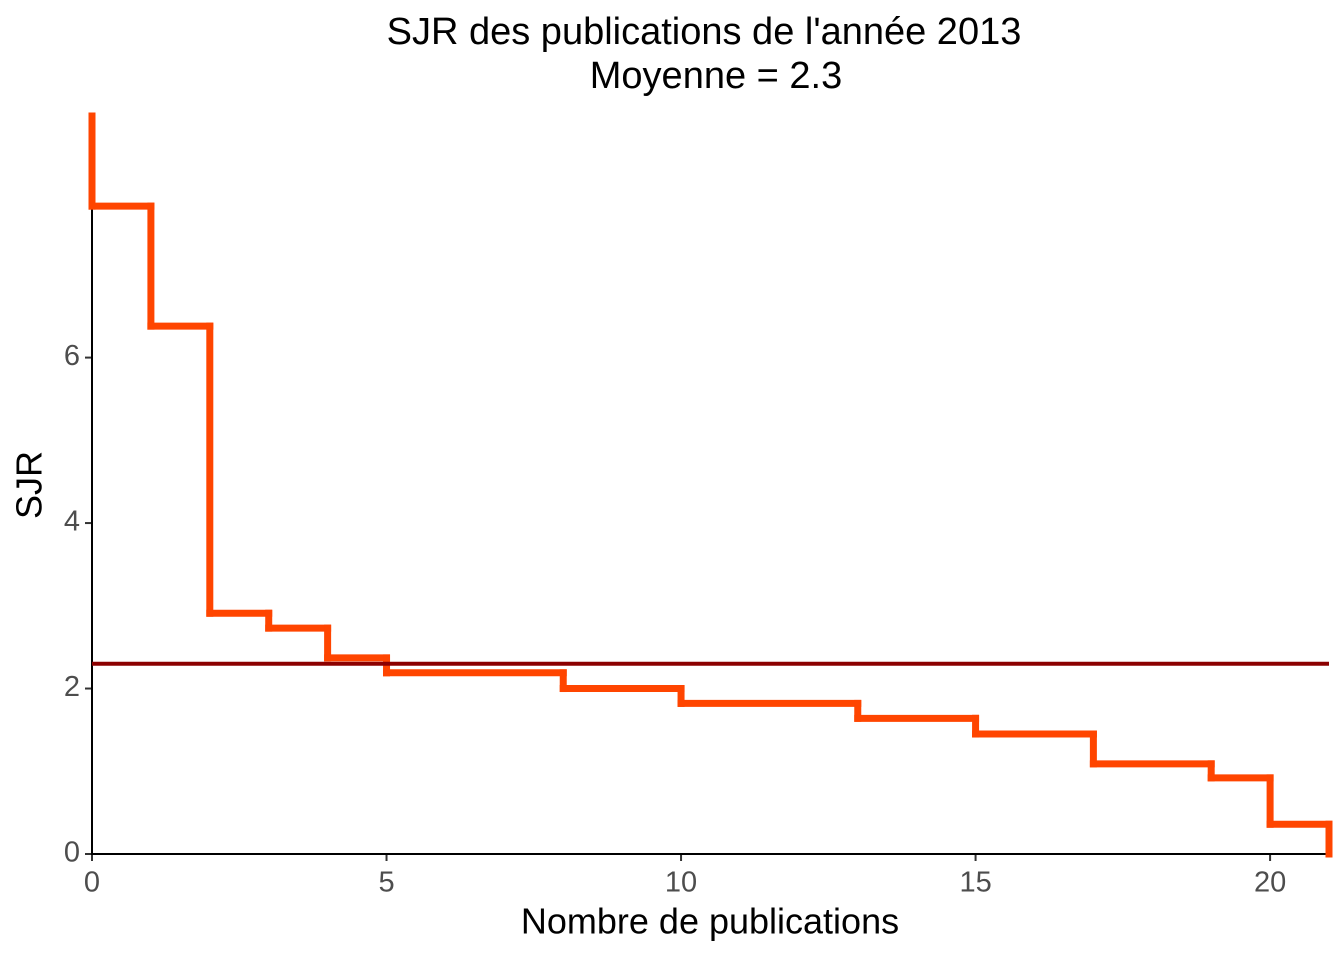  I want to click on y-tick-label: 6, so click(72, 356).